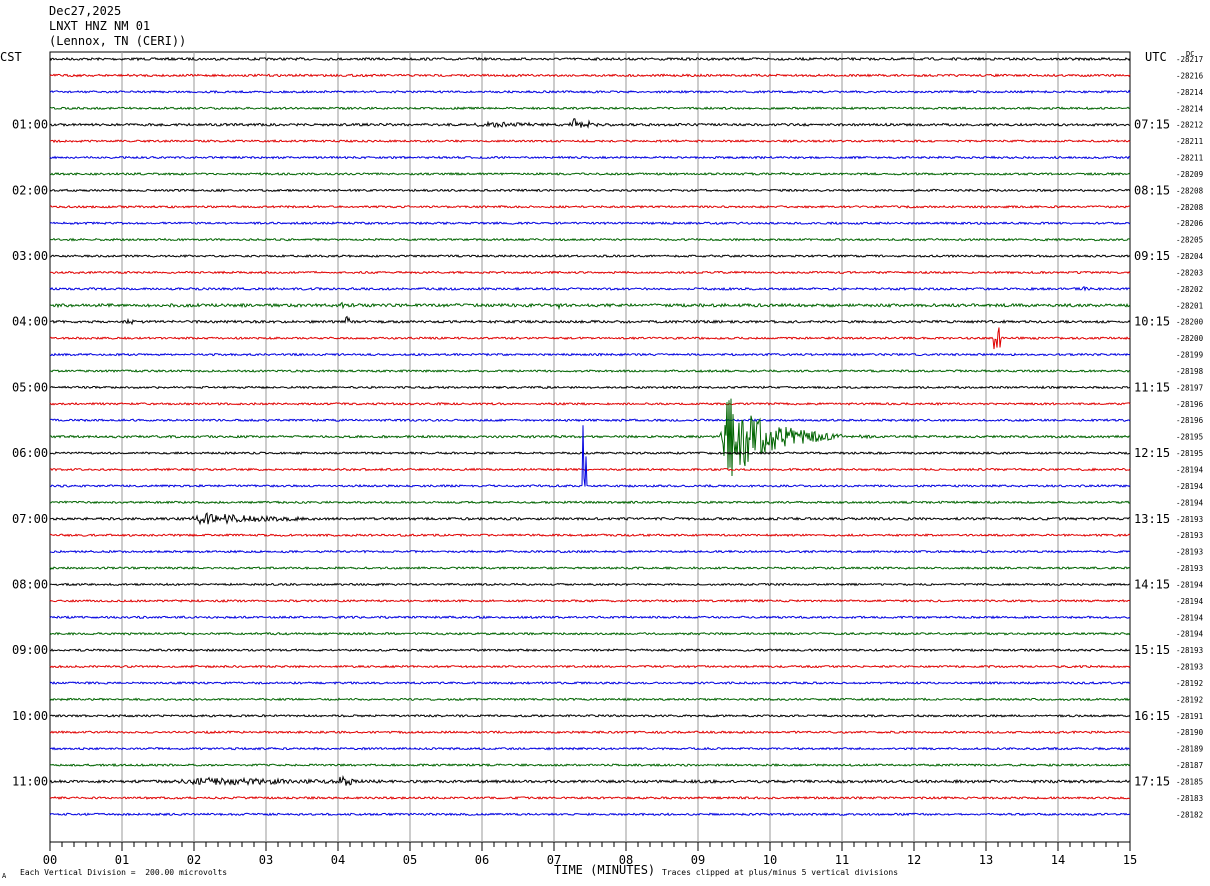  I want to click on x-tick-label: 06, so click(482, 860).